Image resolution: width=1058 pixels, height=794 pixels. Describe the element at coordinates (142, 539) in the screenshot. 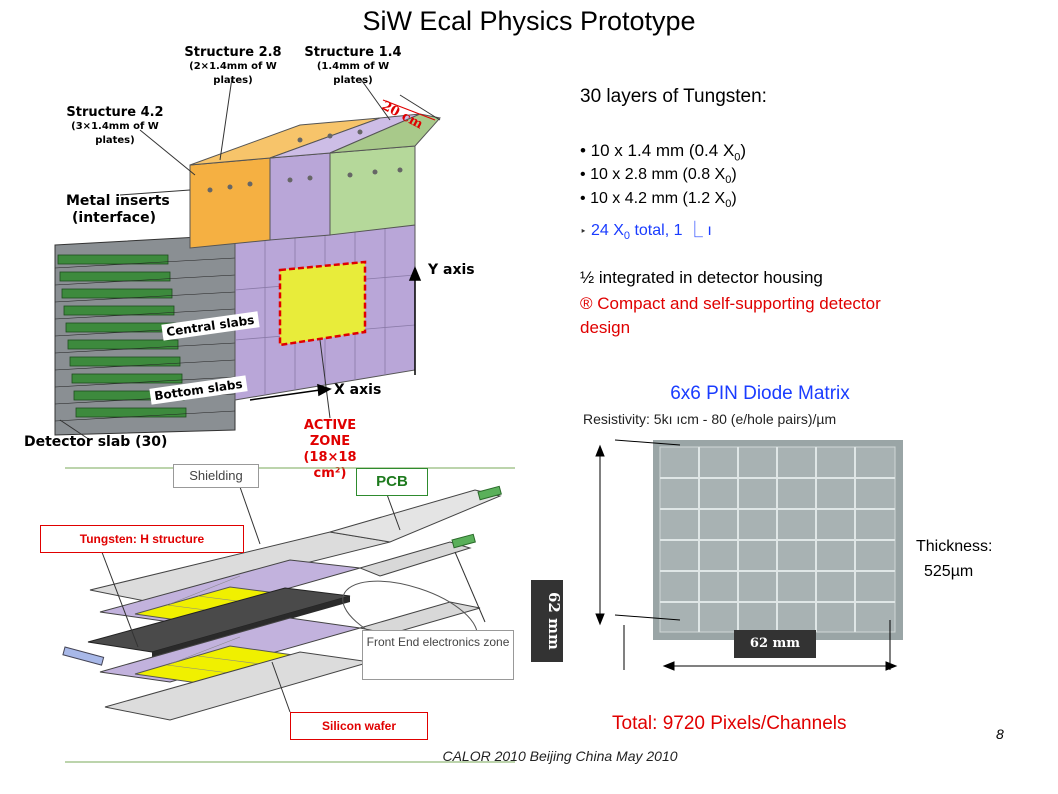

I see `label-tungsten: Tungsten: H structure` at that location.